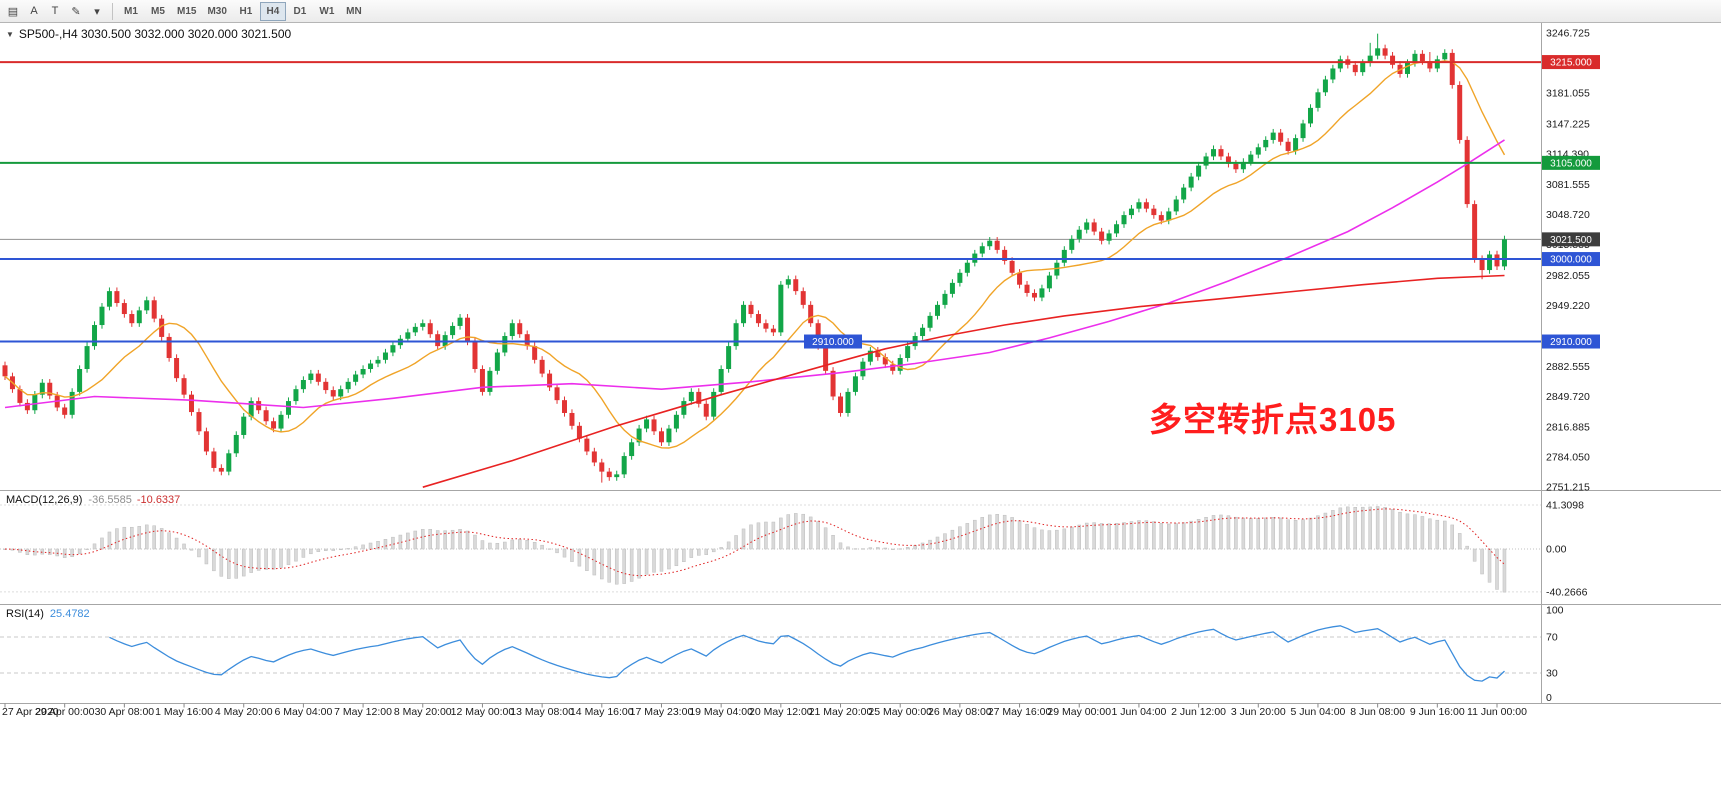 The image size is (1721, 794). What do you see at coordinates (1568, 427) in the screenshot?
I see `price-scale-label: 2816.885` at bounding box center [1568, 427].